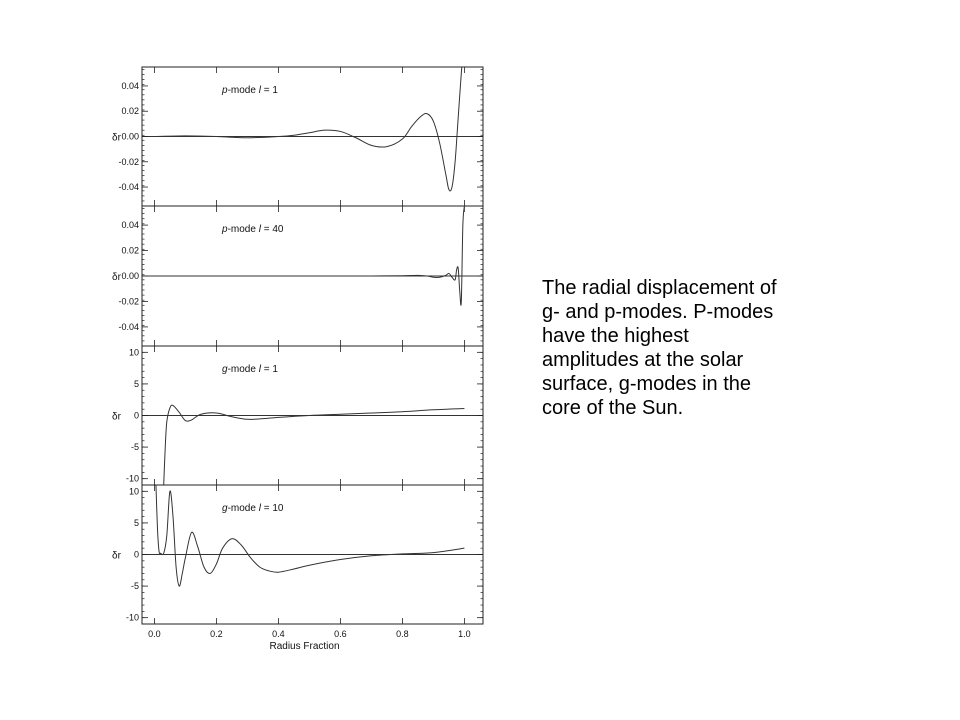 The width and height of the screenshot is (960, 720). I want to click on panel-2: 0.04 0.02 0.00 -0.02 -0.04 δr p-mode l = 40, so click(298, 276).